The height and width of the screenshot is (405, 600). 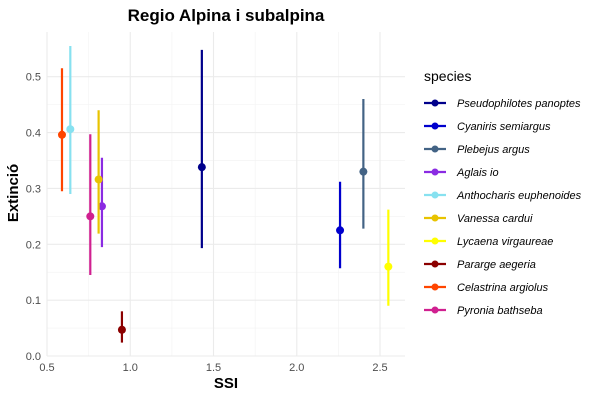 I want to click on y-axis-title: Extinció, so click(x=13, y=193).